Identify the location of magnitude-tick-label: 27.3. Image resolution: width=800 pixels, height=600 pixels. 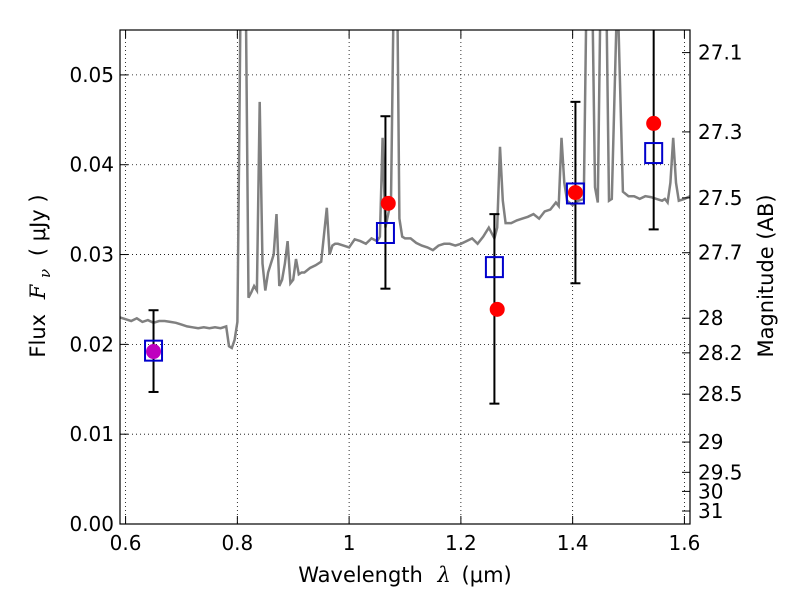
(720, 132).